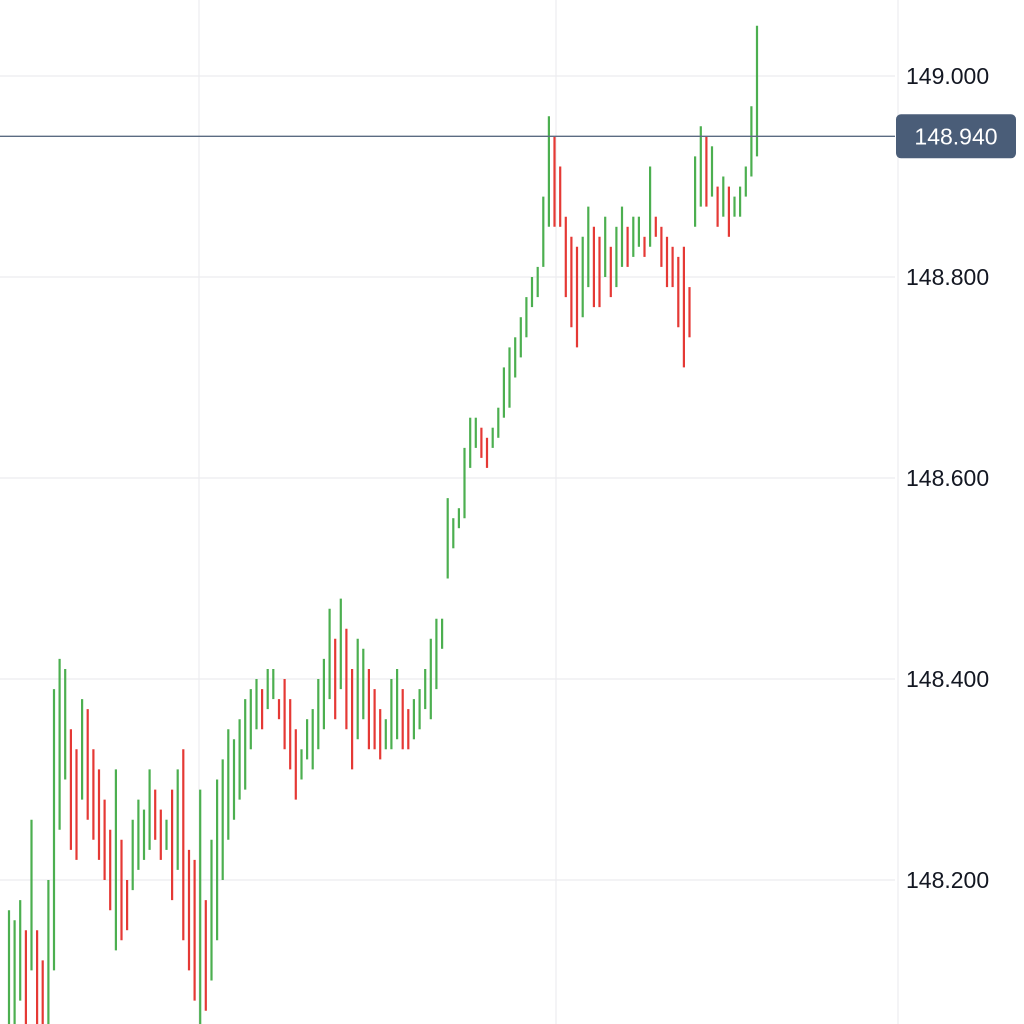 This screenshot has height=1024, width=1024. What do you see at coordinates (947, 76) in the screenshot?
I see `y-tick-label: 149.000` at bounding box center [947, 76].